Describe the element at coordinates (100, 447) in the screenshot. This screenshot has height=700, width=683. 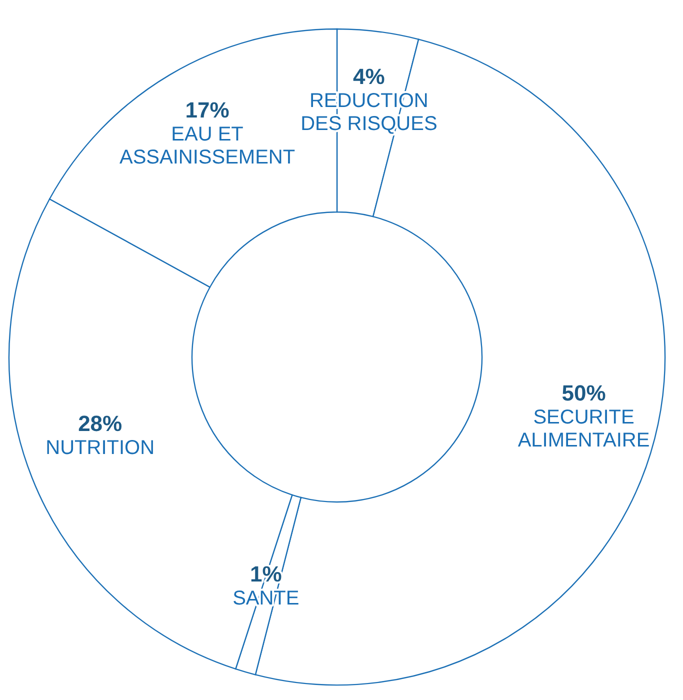
I see `slice-label: NUTRITION` at that location.